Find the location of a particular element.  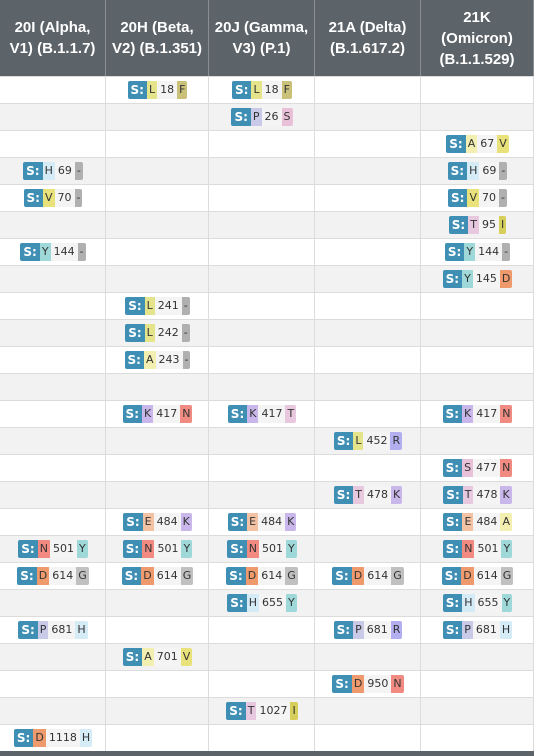

table-cell: S: N 501 Y is located at coordinates (477, 549).